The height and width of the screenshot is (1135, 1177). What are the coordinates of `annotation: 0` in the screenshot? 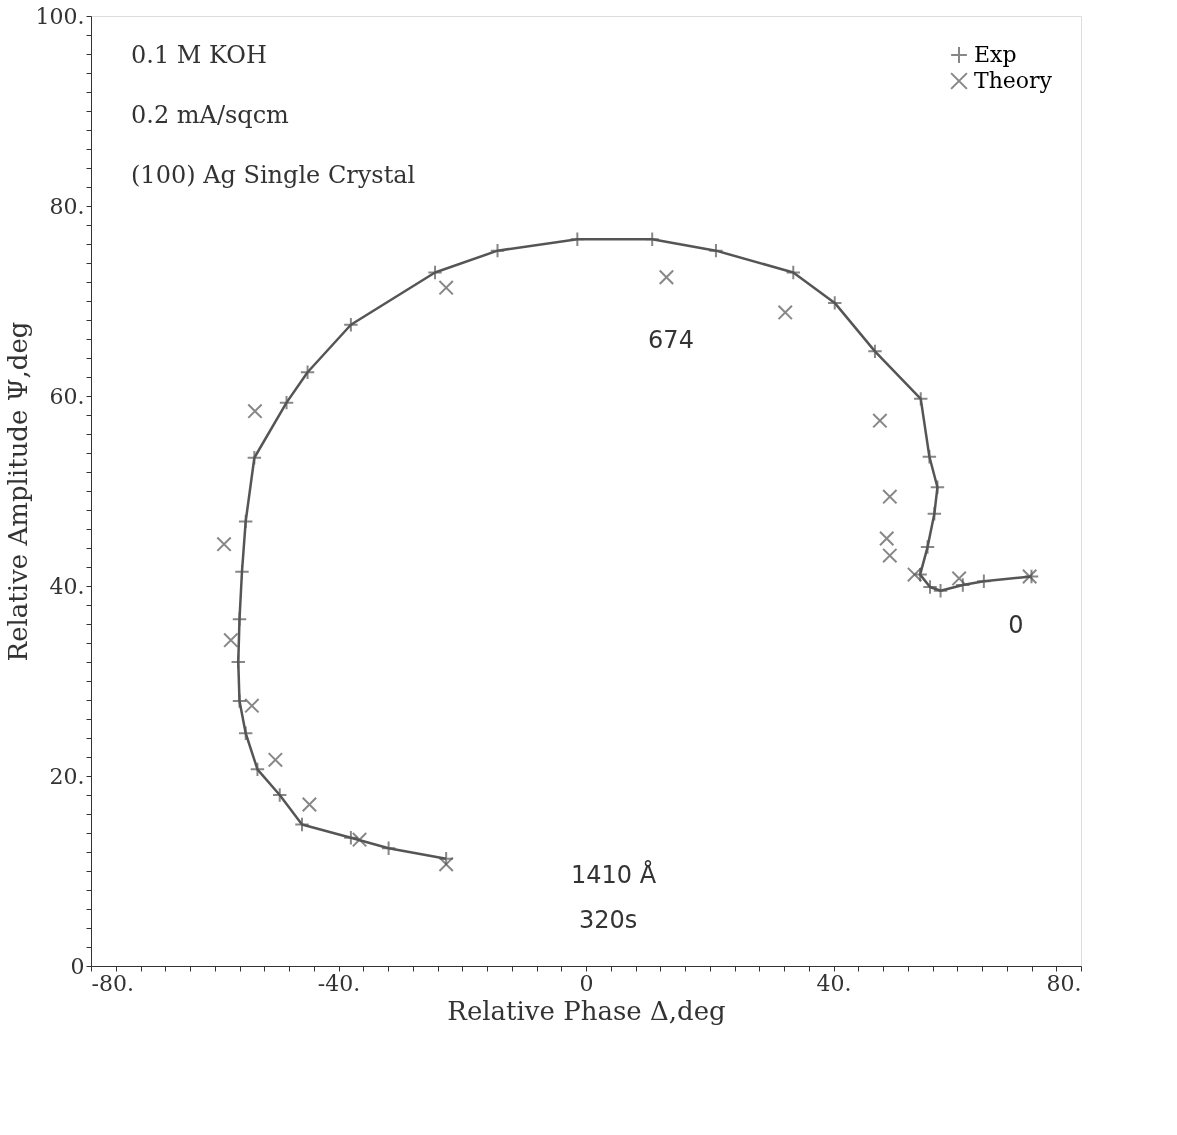 It's located at (1016, 625).